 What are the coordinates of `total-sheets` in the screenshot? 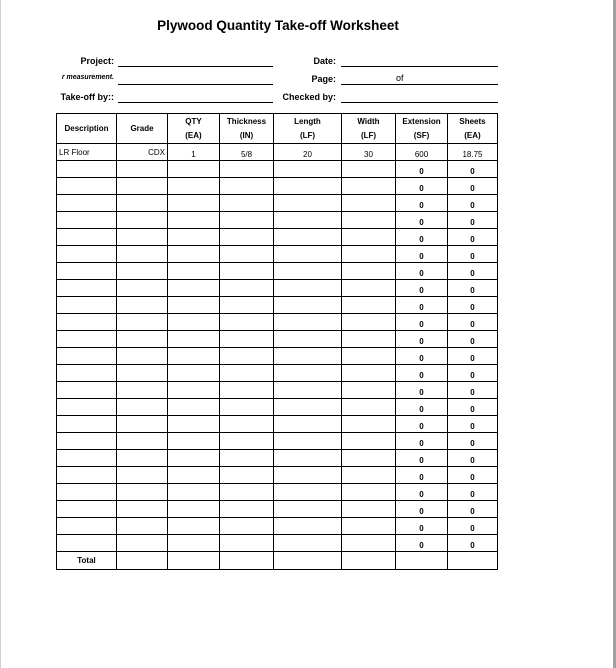 It's located at (472, 560).